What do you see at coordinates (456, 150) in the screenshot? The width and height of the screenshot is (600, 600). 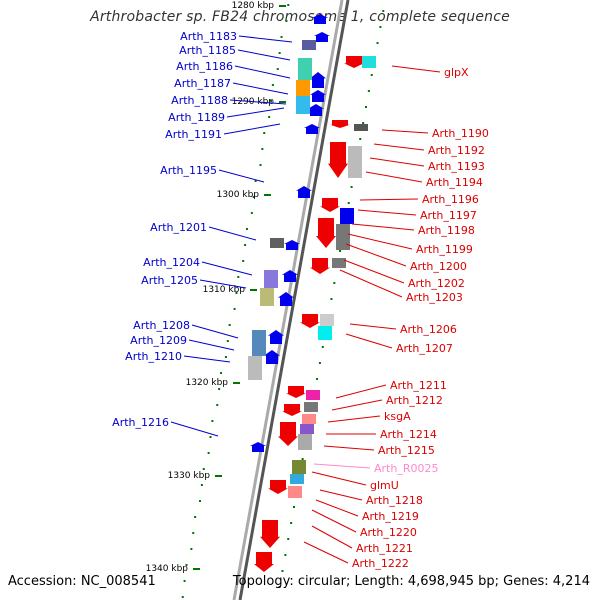 I see `gene-label: Arth_1192` at bounding box center [456, 150].